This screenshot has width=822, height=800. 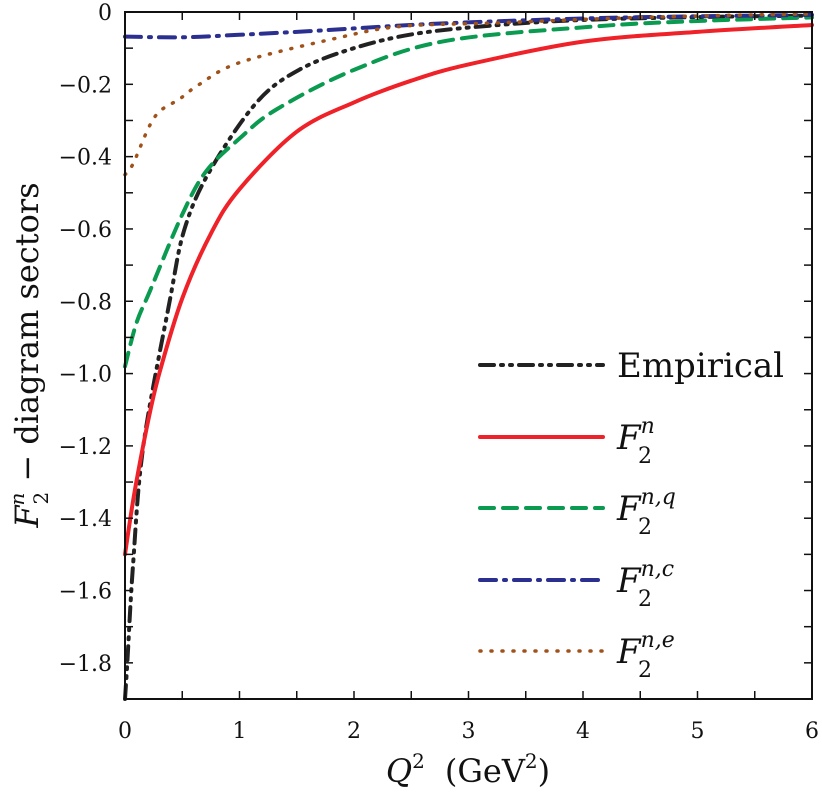 I want to click on x-tick-label: 0, so click(x=125, y=731).